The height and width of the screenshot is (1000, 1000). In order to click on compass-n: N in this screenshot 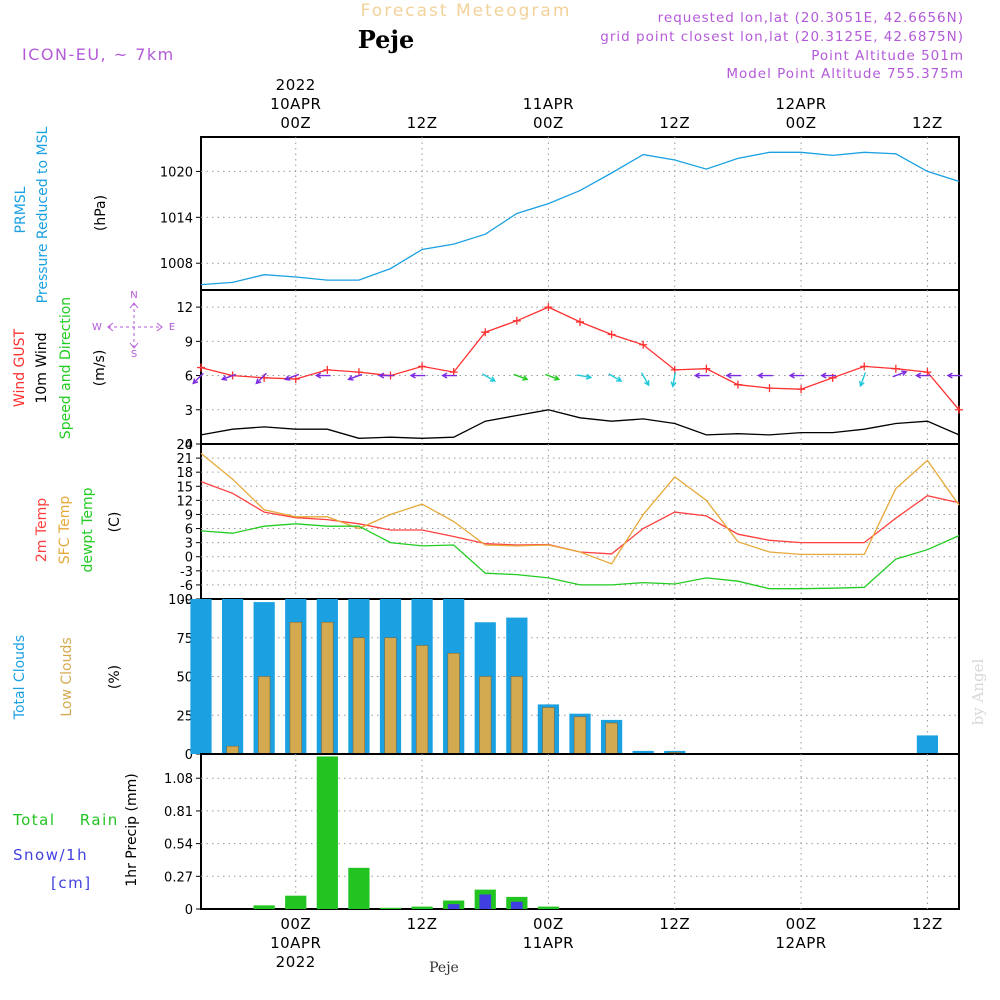, I will do `click(133, 295)`.